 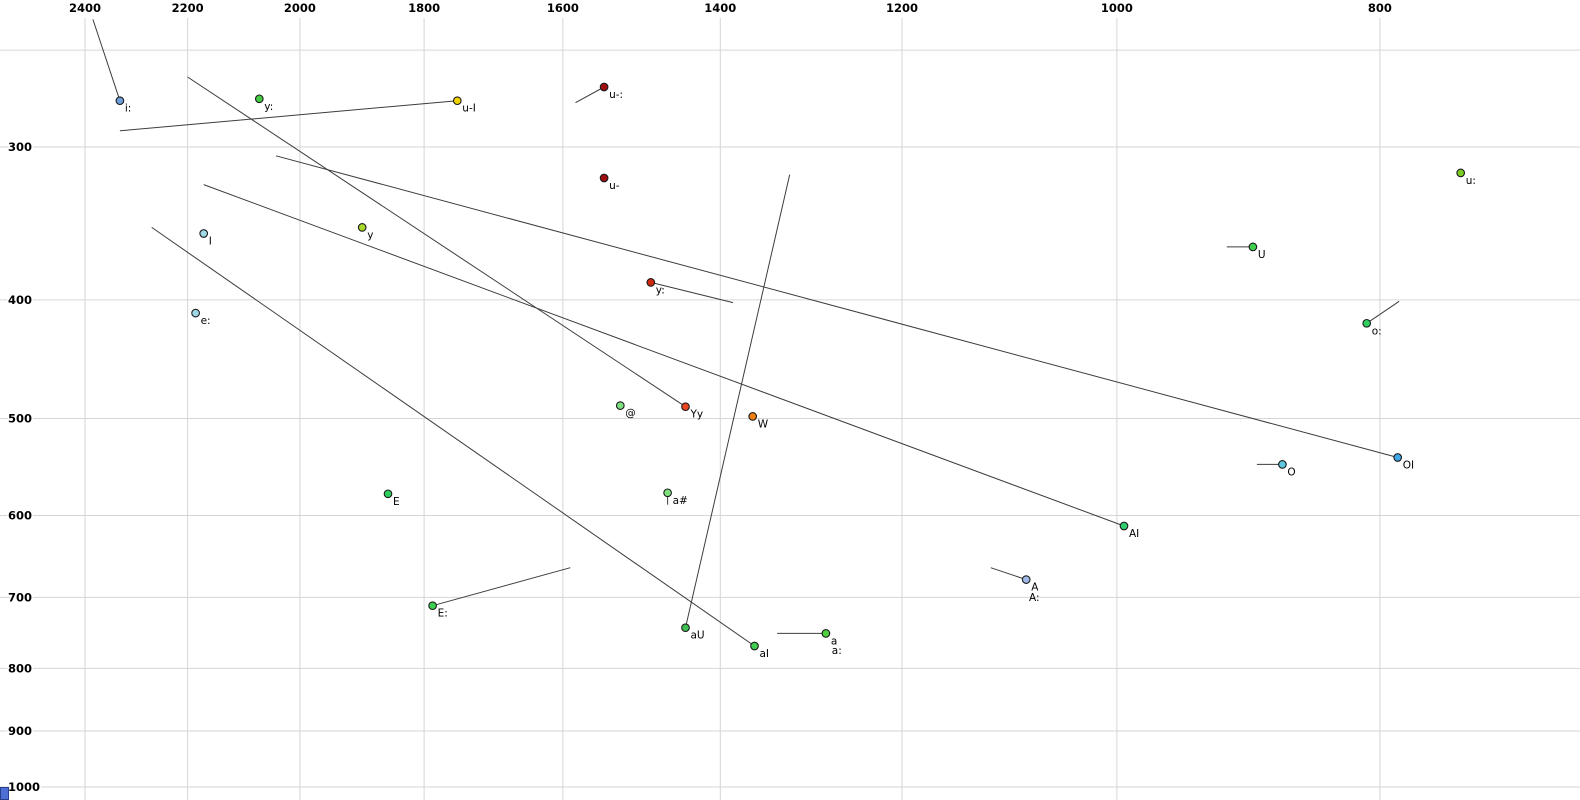 I want to click on y-tick-label: 900, so click(x=20, y=731).